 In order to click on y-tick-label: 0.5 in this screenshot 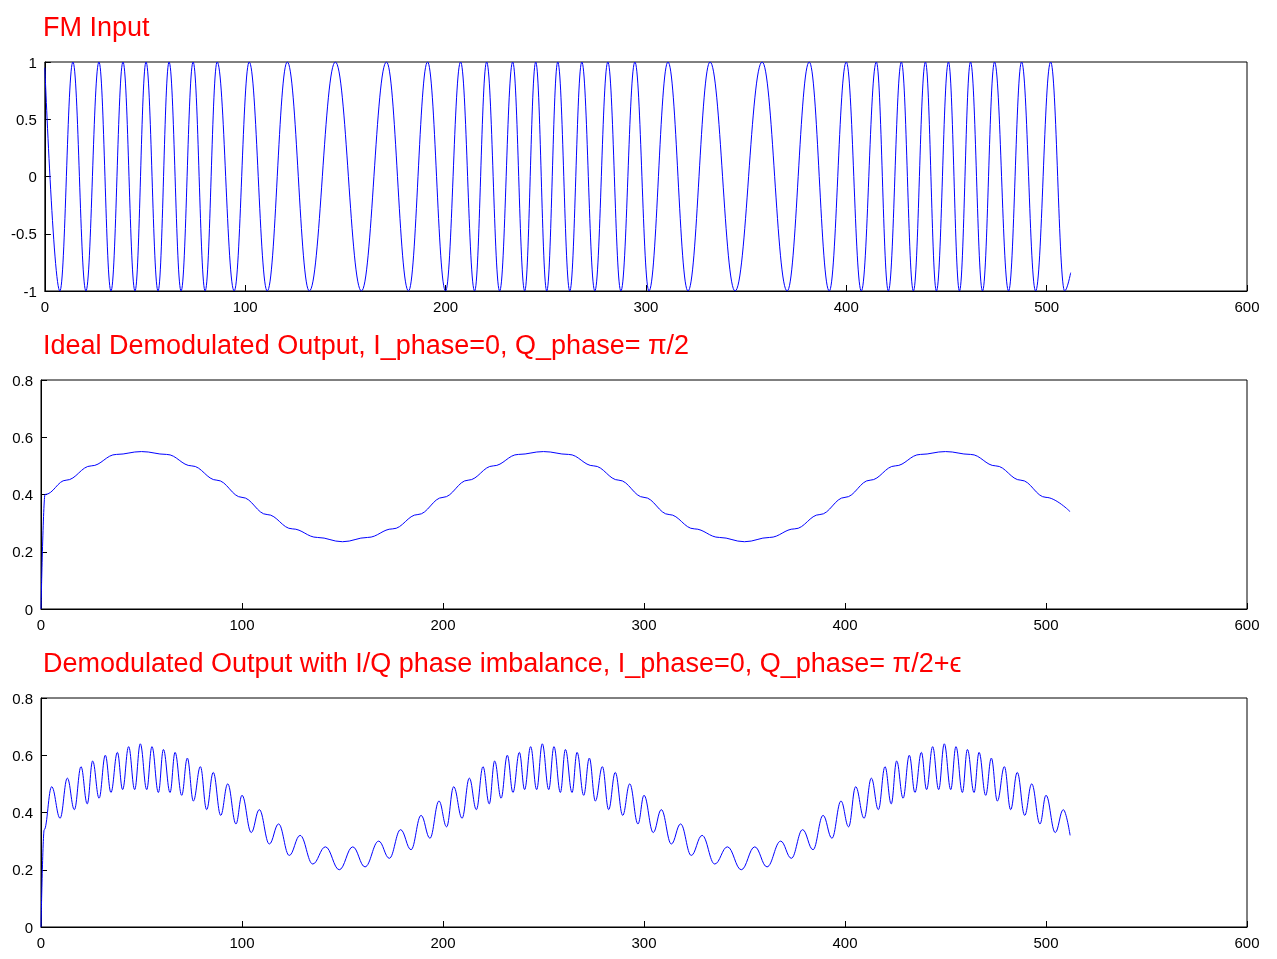, I will do `click(26, 119)`.